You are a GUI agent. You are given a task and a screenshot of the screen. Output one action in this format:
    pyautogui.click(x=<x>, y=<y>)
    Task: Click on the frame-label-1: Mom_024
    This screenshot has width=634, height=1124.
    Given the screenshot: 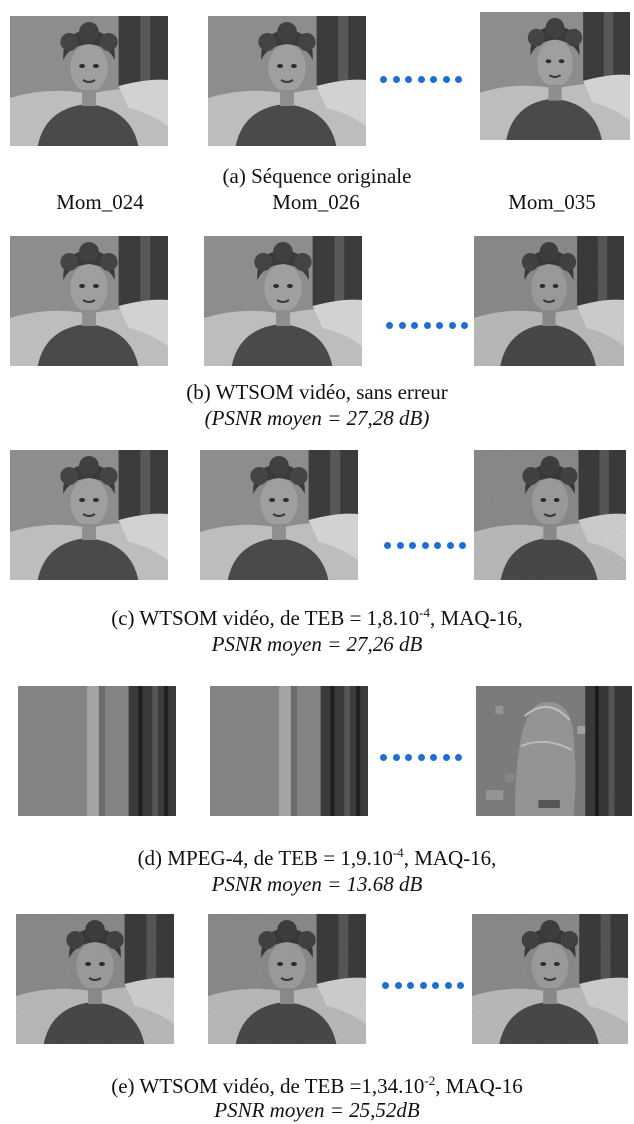 What is the action you would take?
    pyautogui.click(x=100, y=202)
    